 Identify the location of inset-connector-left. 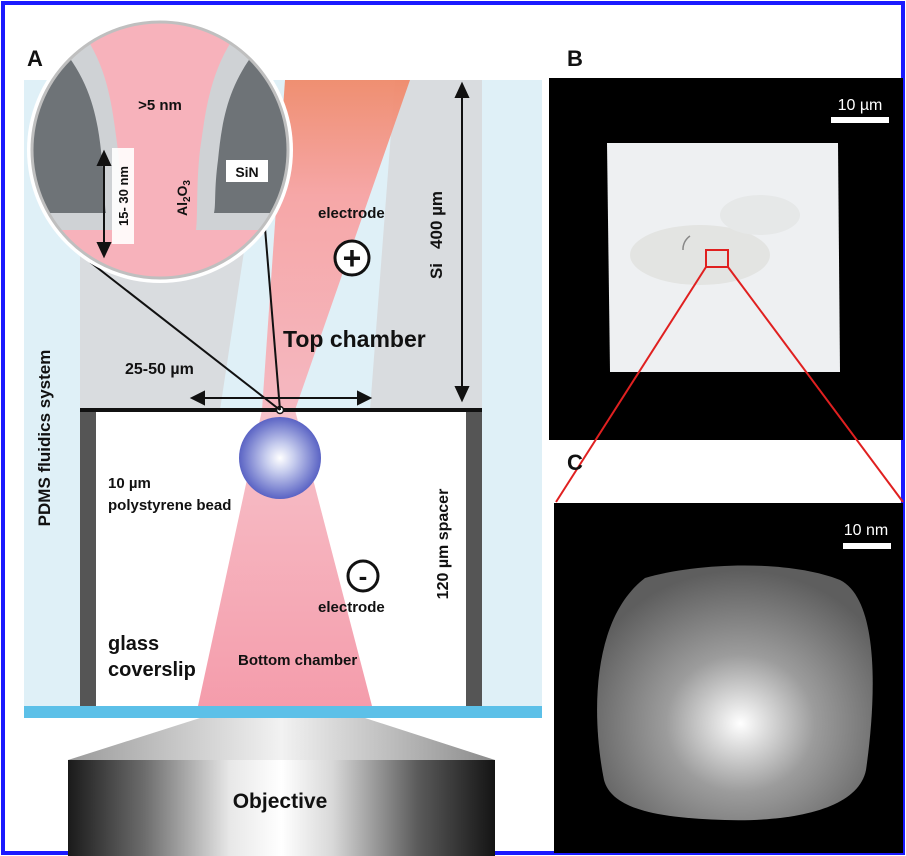
(185, 336).